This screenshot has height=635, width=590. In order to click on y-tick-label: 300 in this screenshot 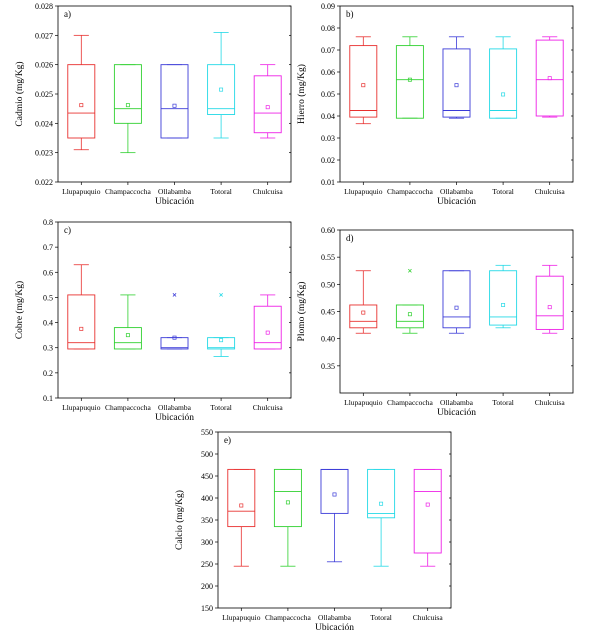, I will do `click(207, 542)`.